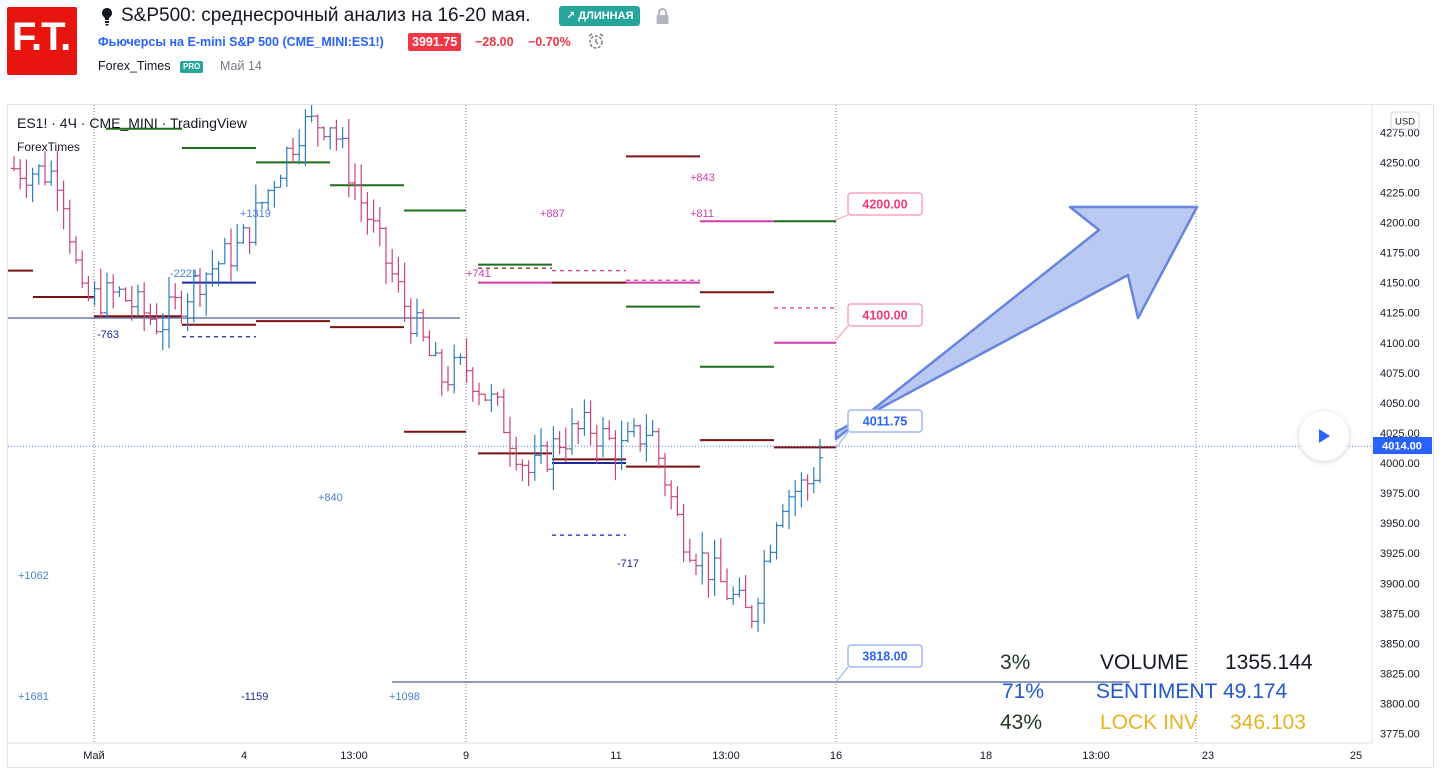  I want to click on symbol-code: (CME_MINI:ES1!), so click(333, 42).